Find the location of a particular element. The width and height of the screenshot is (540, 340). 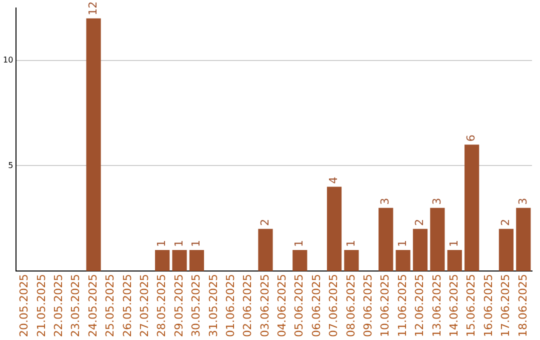

x-tick-label: 17.06.2025 is located at coordinates (505, 306).